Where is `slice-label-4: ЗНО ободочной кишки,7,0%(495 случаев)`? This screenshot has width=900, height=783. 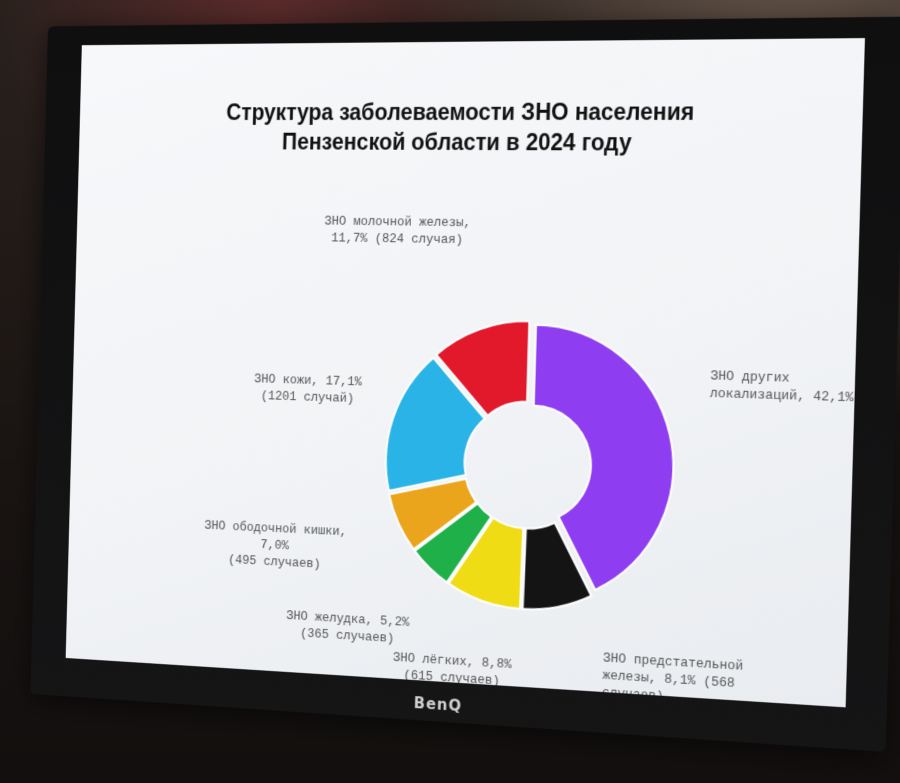
slice-label-4: ЗНО ободочной кишки,7,0%(495 случаев) is located at coordinates (275, 546).